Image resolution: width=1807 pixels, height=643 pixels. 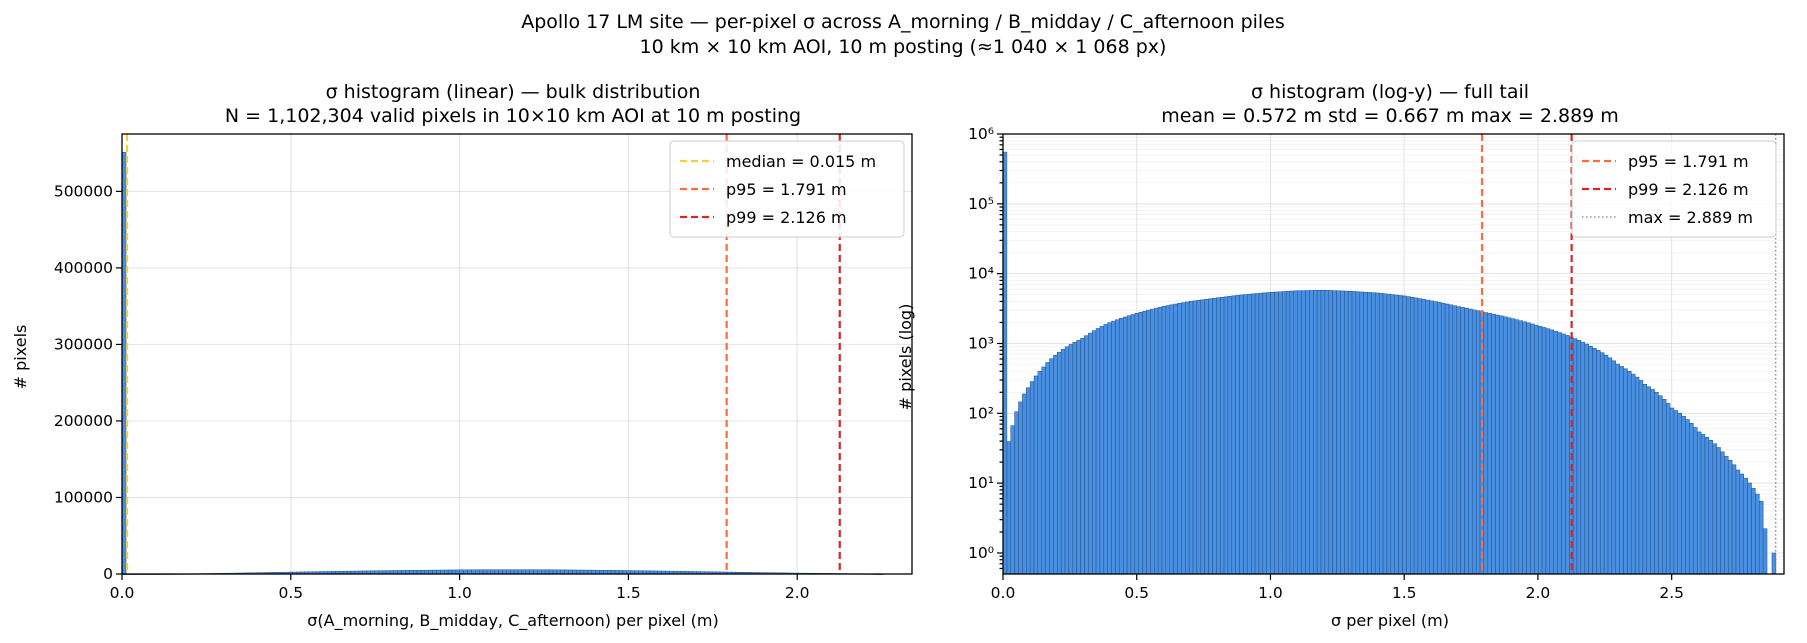 I want to click on log-legend-box, so click(x=1674, y=189).